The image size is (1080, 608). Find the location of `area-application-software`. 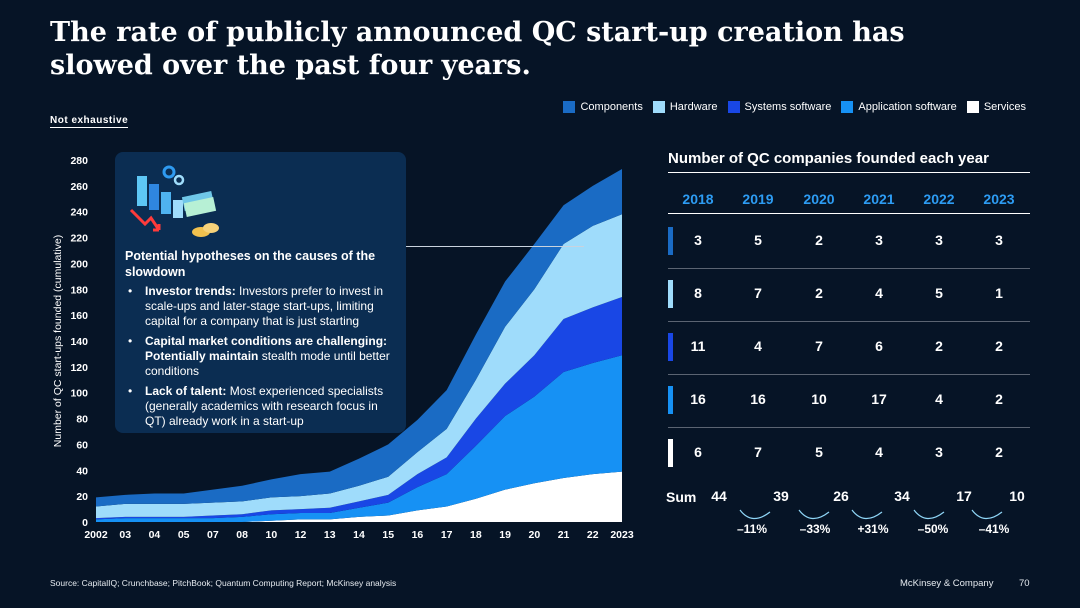

area-application-software is located at coordinates (359, 438).